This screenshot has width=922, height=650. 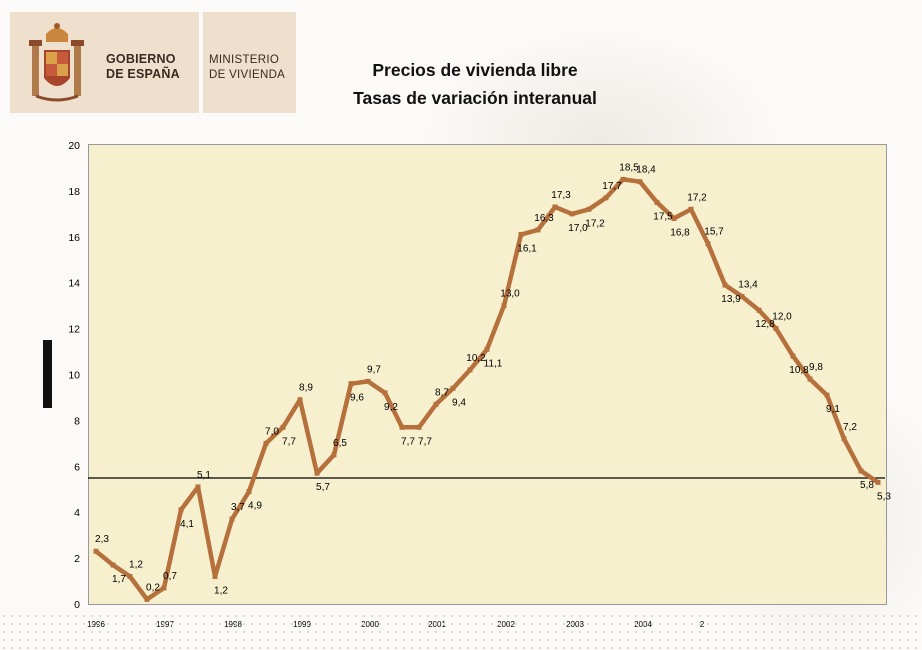 I want to click on logo-text-line2: DE ESPAÑA, so click(x=143, y=74).